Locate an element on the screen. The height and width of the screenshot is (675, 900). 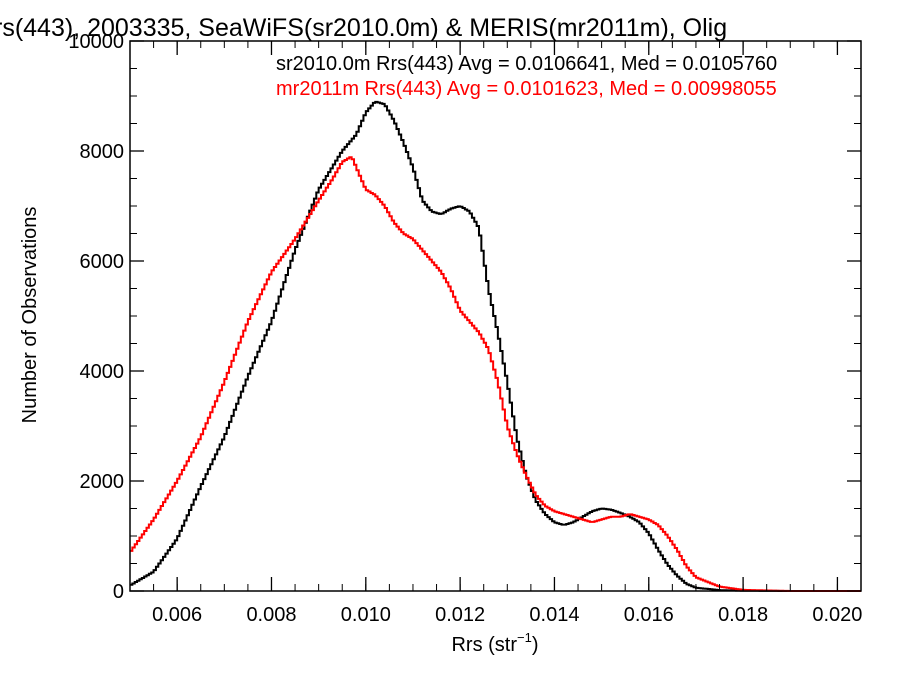
x-tick-label: 0.020 is located at coordinates (837, 615).